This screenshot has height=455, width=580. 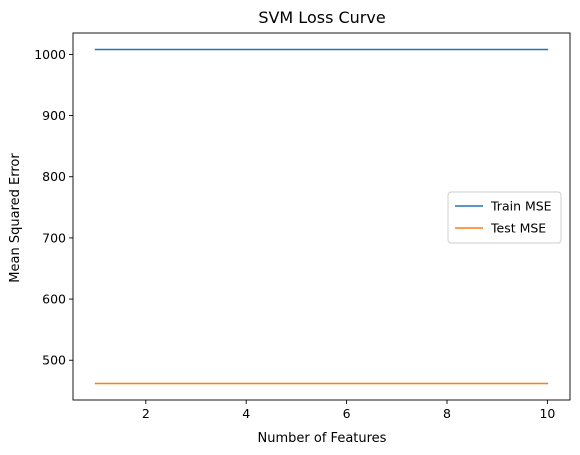 What do you see at coordinates (321, 17) in the screenshot?
I see `chart-title: SVM Loss Curve` at bounding box center [321, 17].